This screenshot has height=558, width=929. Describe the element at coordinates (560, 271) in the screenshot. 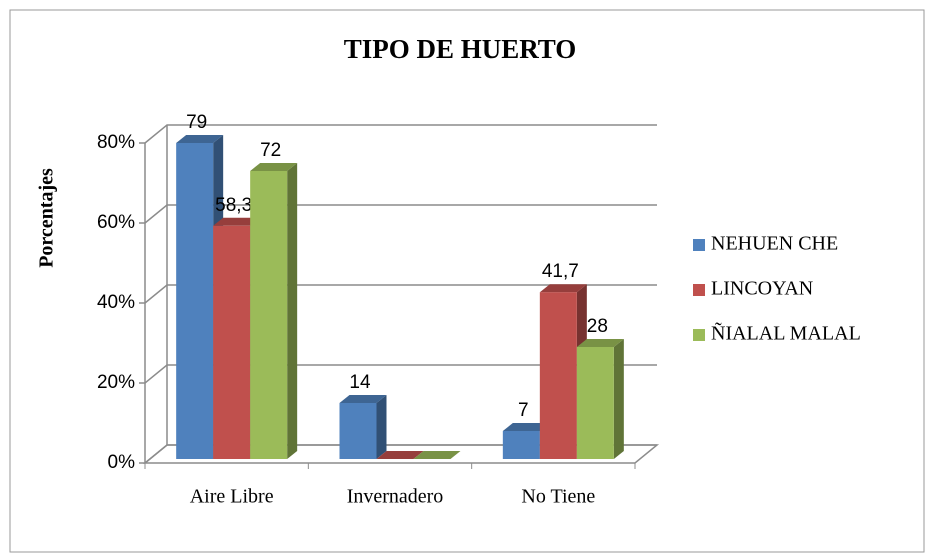

I see `data-label: 41,7` at that location.